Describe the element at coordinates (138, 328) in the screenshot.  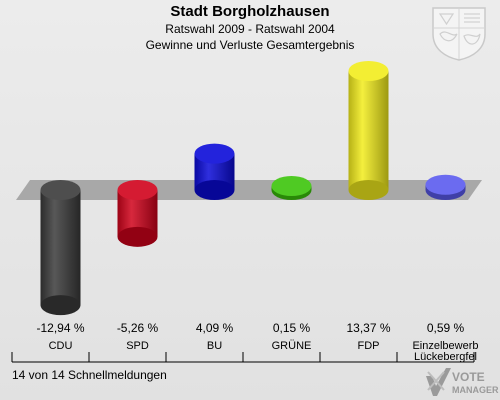
I see `value-label-1: -5,26 %` at that location.